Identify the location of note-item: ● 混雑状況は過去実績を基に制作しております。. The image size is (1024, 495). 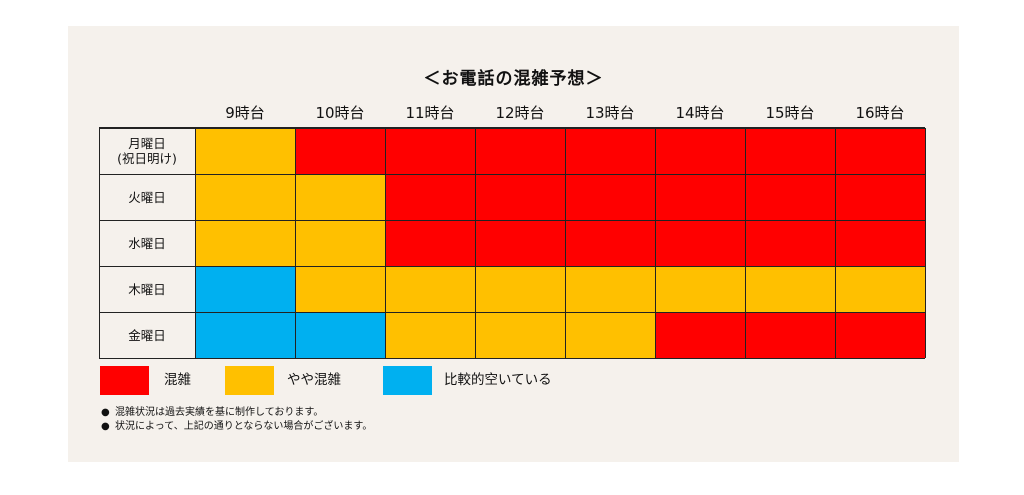
(236, 413).